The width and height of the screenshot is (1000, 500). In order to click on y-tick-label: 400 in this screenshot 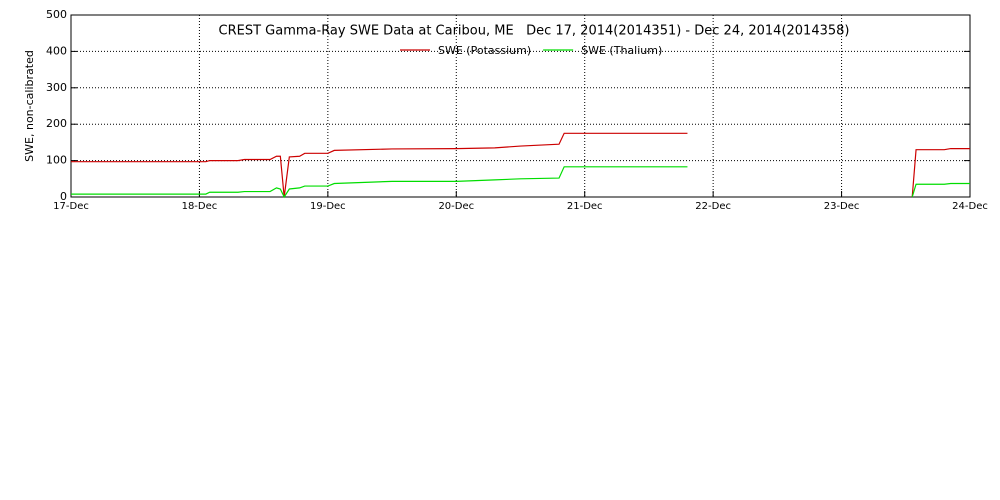, I will do `click(56, 50)`.